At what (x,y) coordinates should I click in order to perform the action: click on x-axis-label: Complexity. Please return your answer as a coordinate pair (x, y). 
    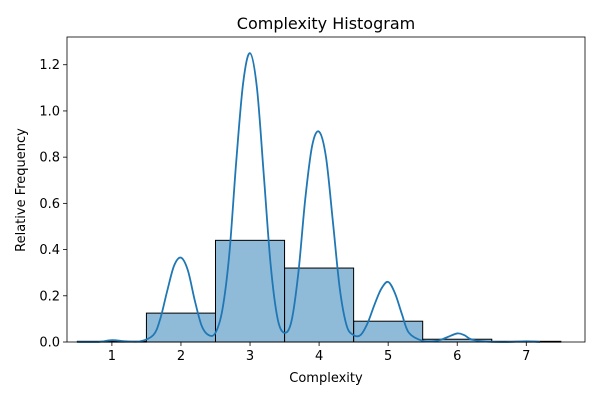
    Looking at the image, I should click on (326, 378).